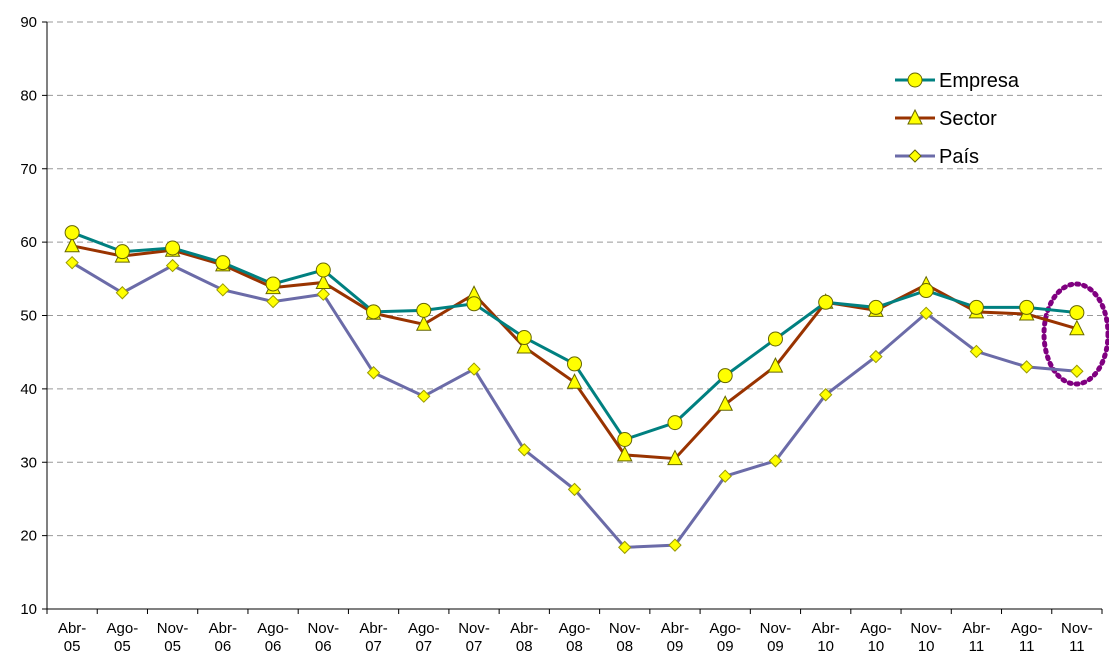  I want to click on highlight-ellipse, so click(1075, 334).